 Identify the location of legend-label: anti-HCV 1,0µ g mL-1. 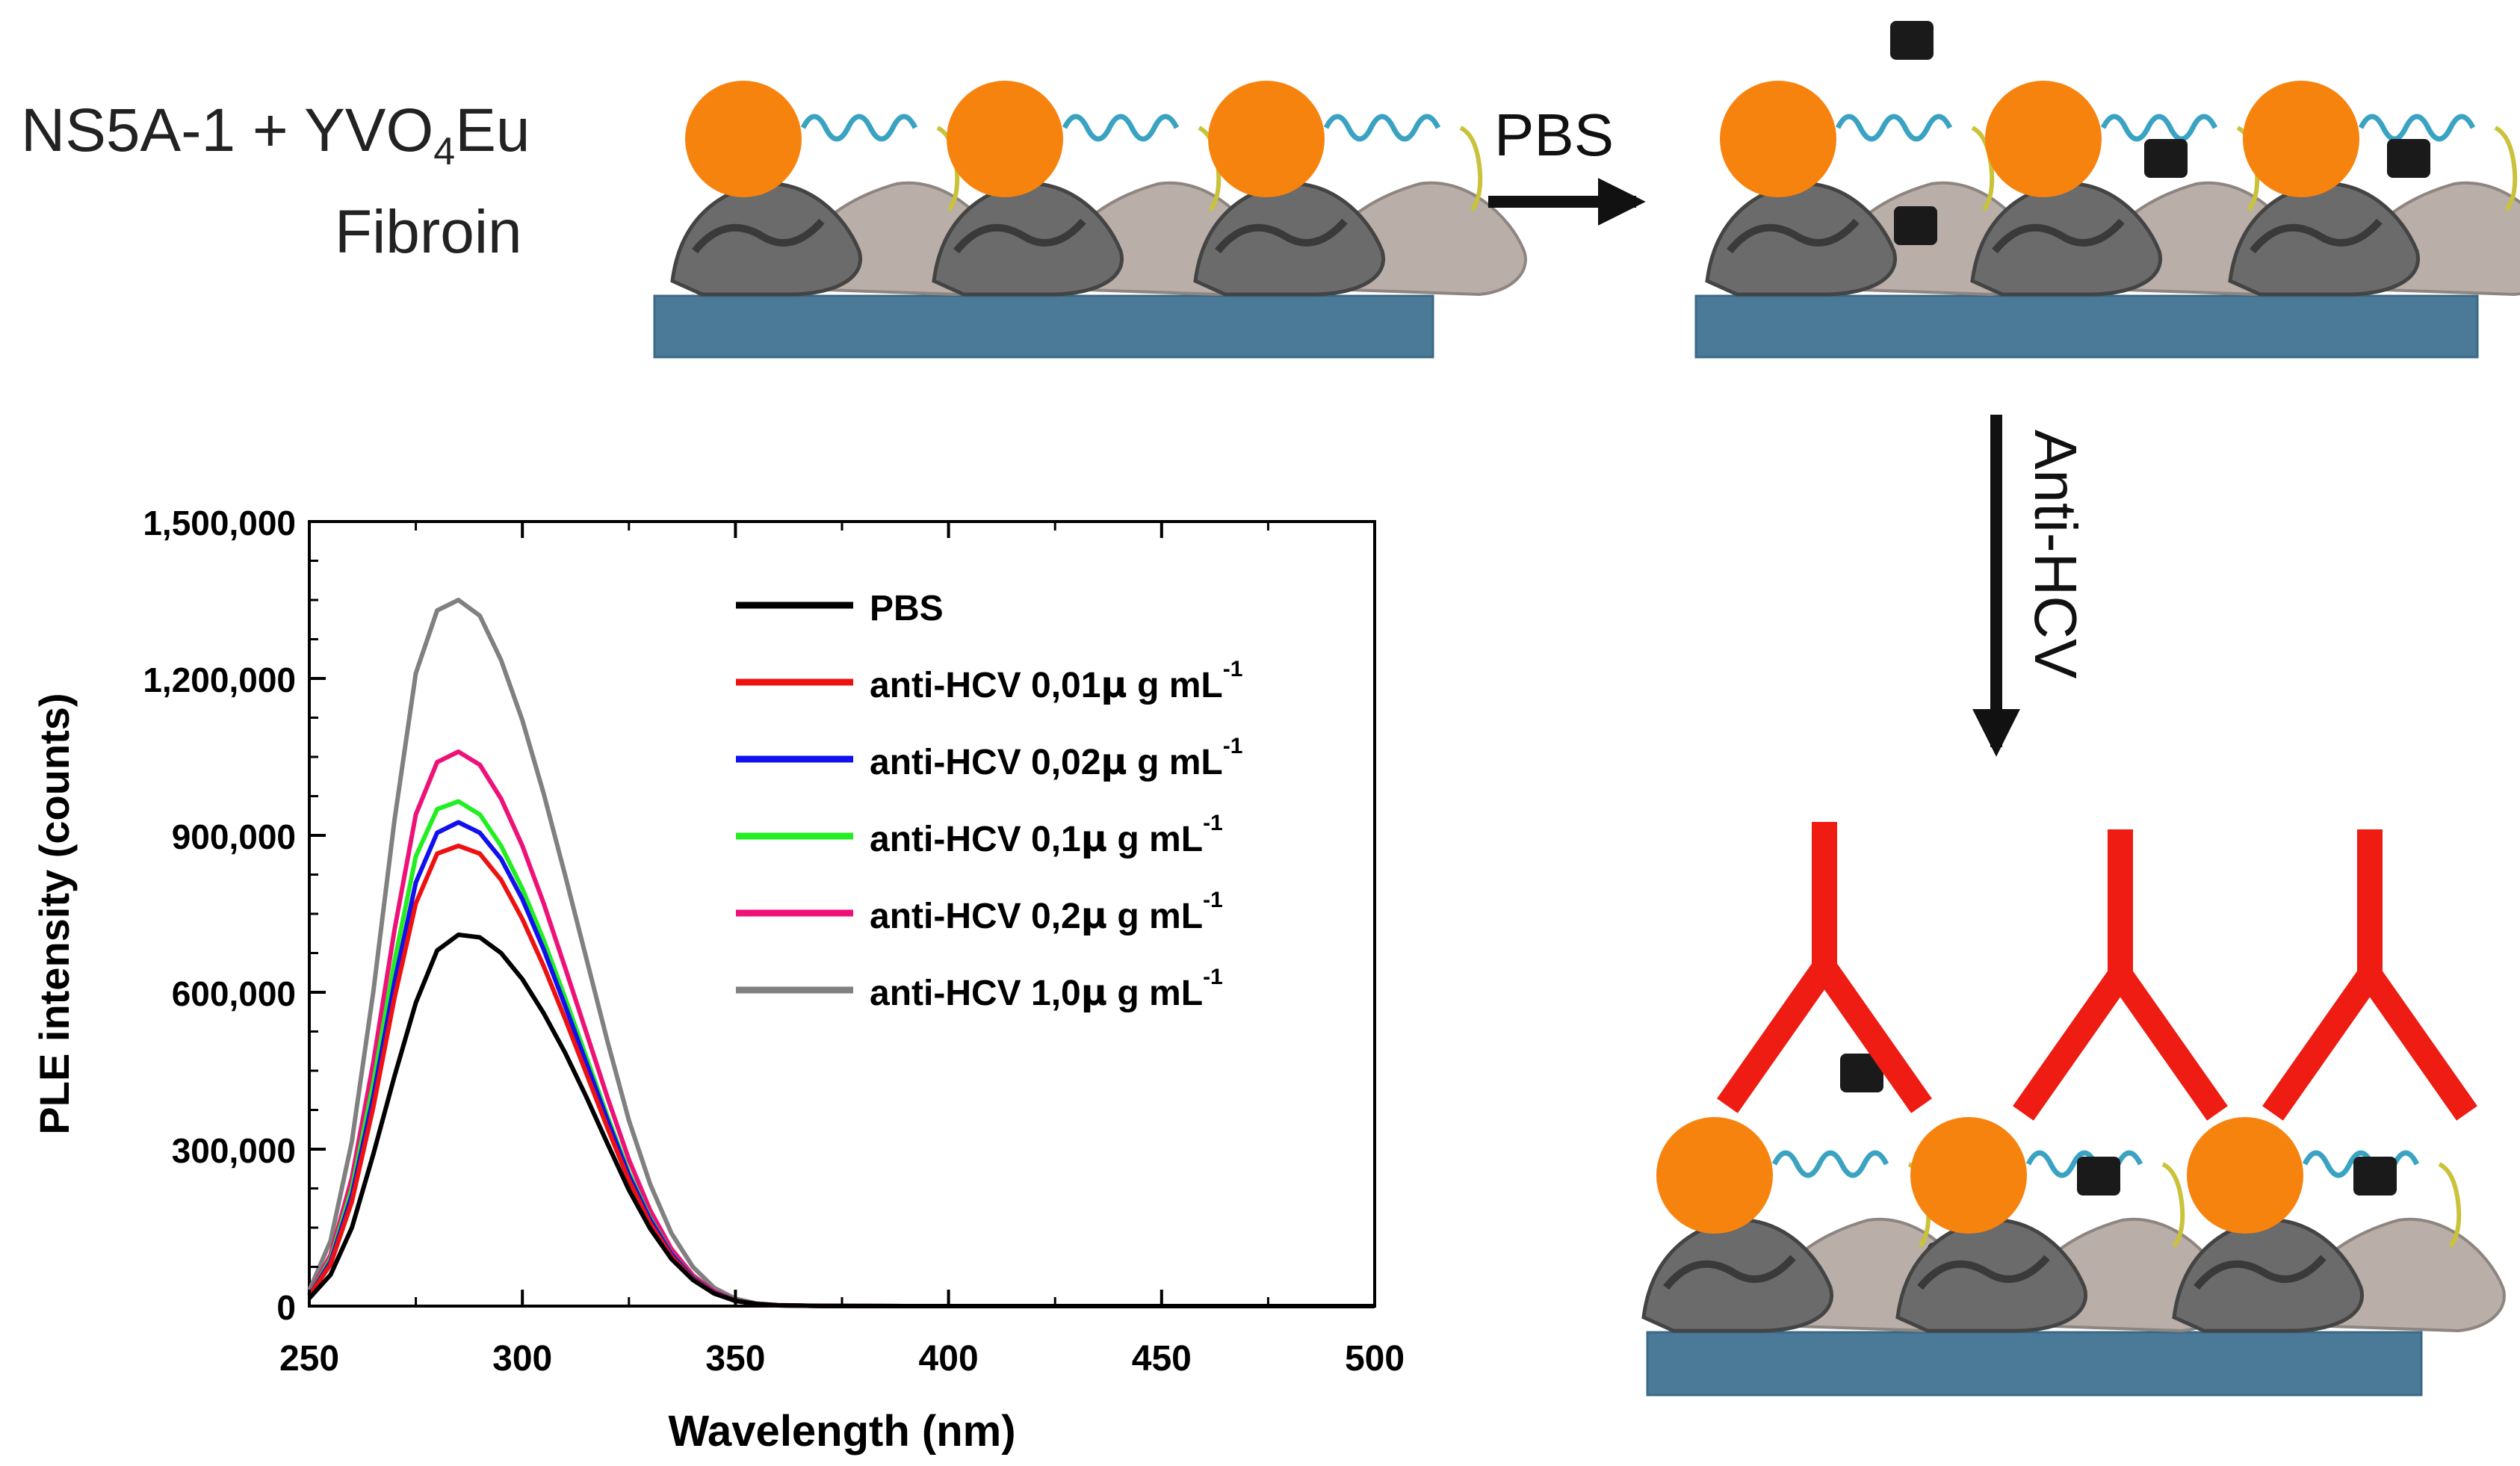
(1046, 989).